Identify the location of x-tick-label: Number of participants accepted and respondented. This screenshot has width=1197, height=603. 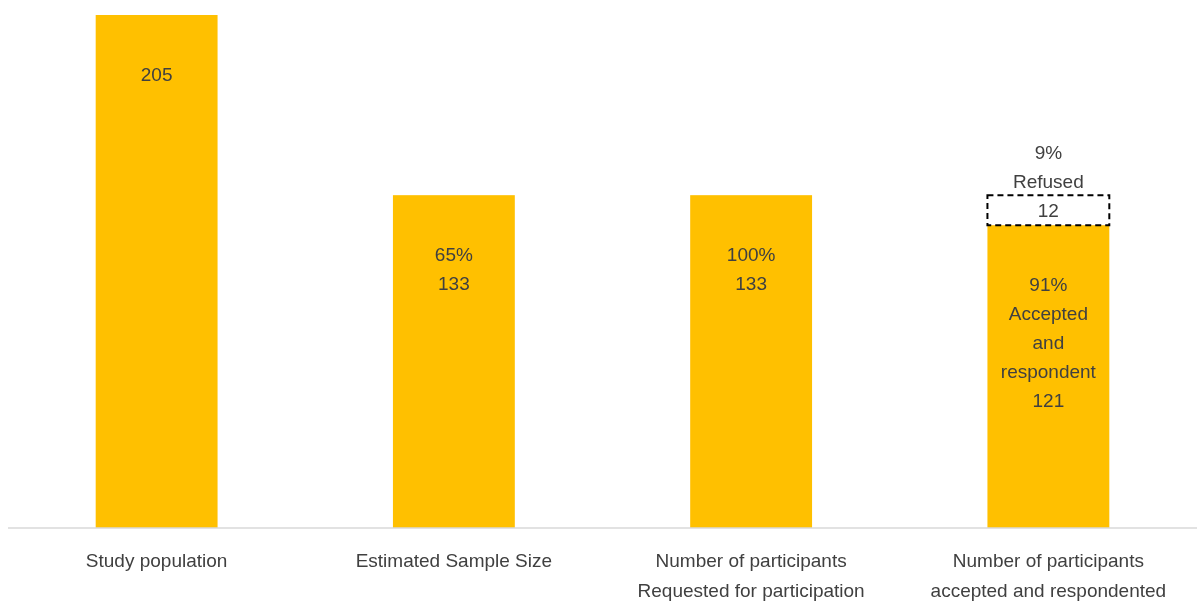
(1048, 575).